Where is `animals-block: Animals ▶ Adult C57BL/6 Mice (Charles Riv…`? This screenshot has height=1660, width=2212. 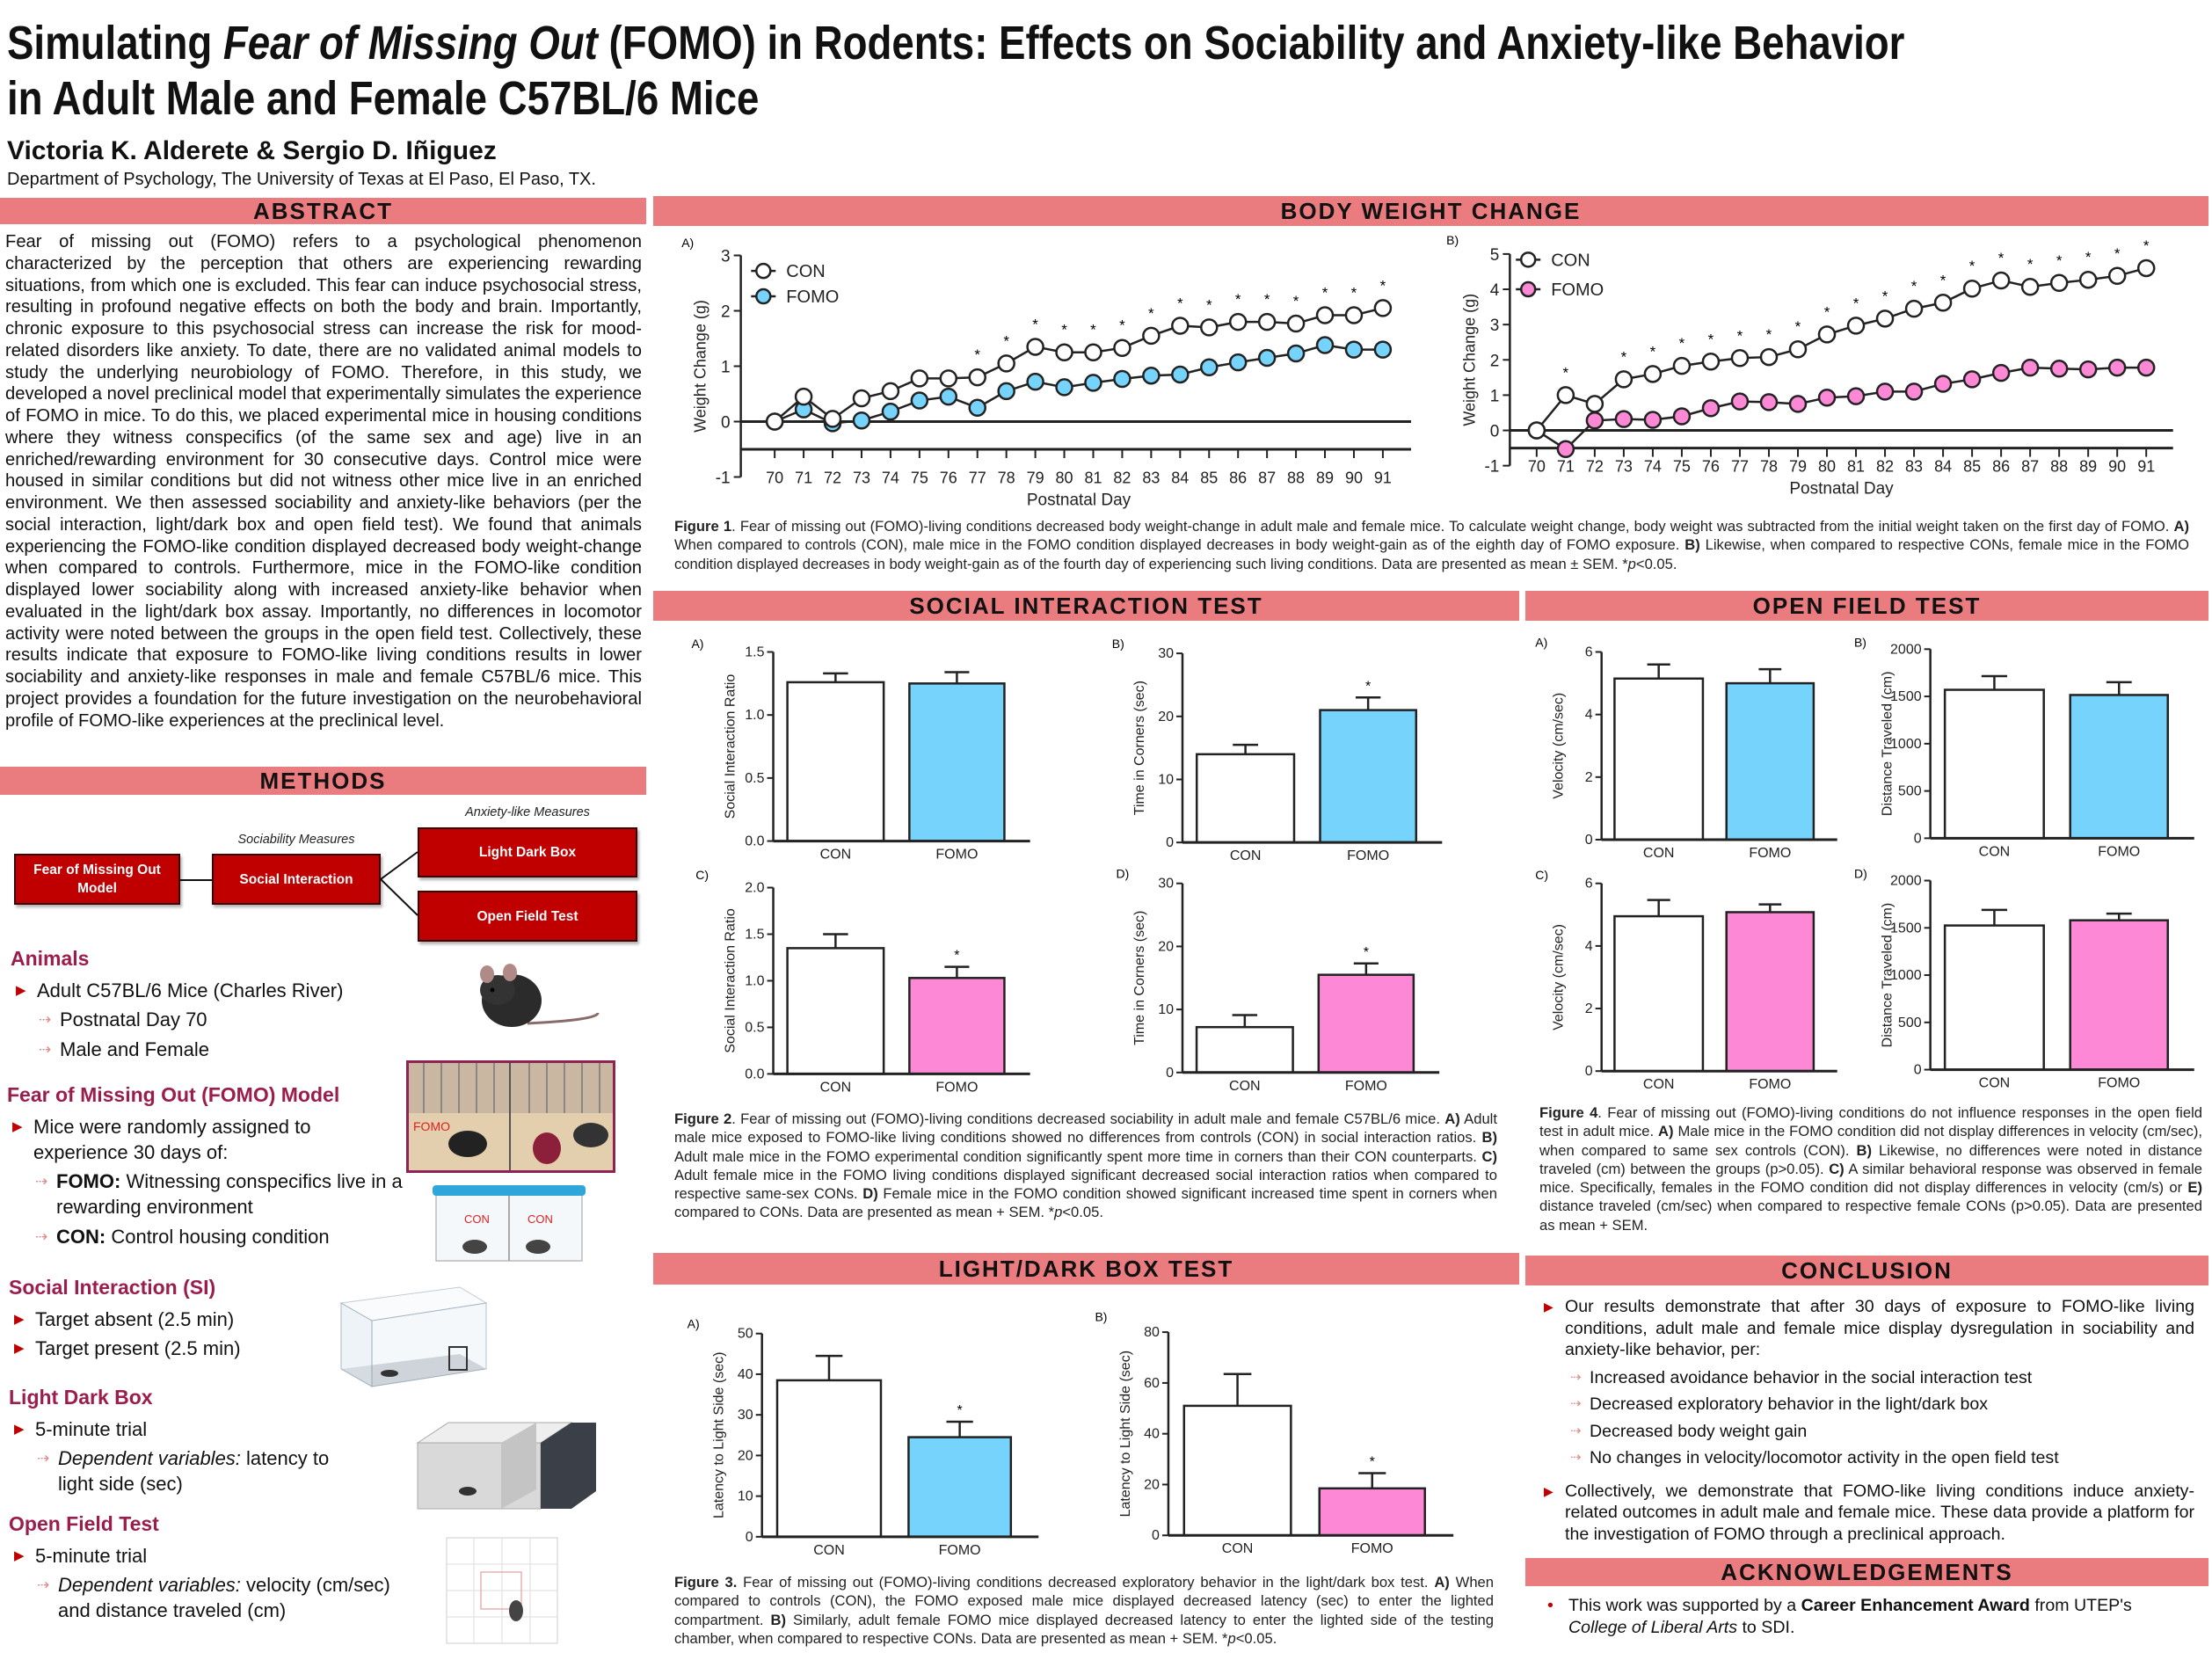 animals-block: Animals ▶ Adult C57BL/6 Mice (Charles Riv… is located at coordinates (208, 1003).